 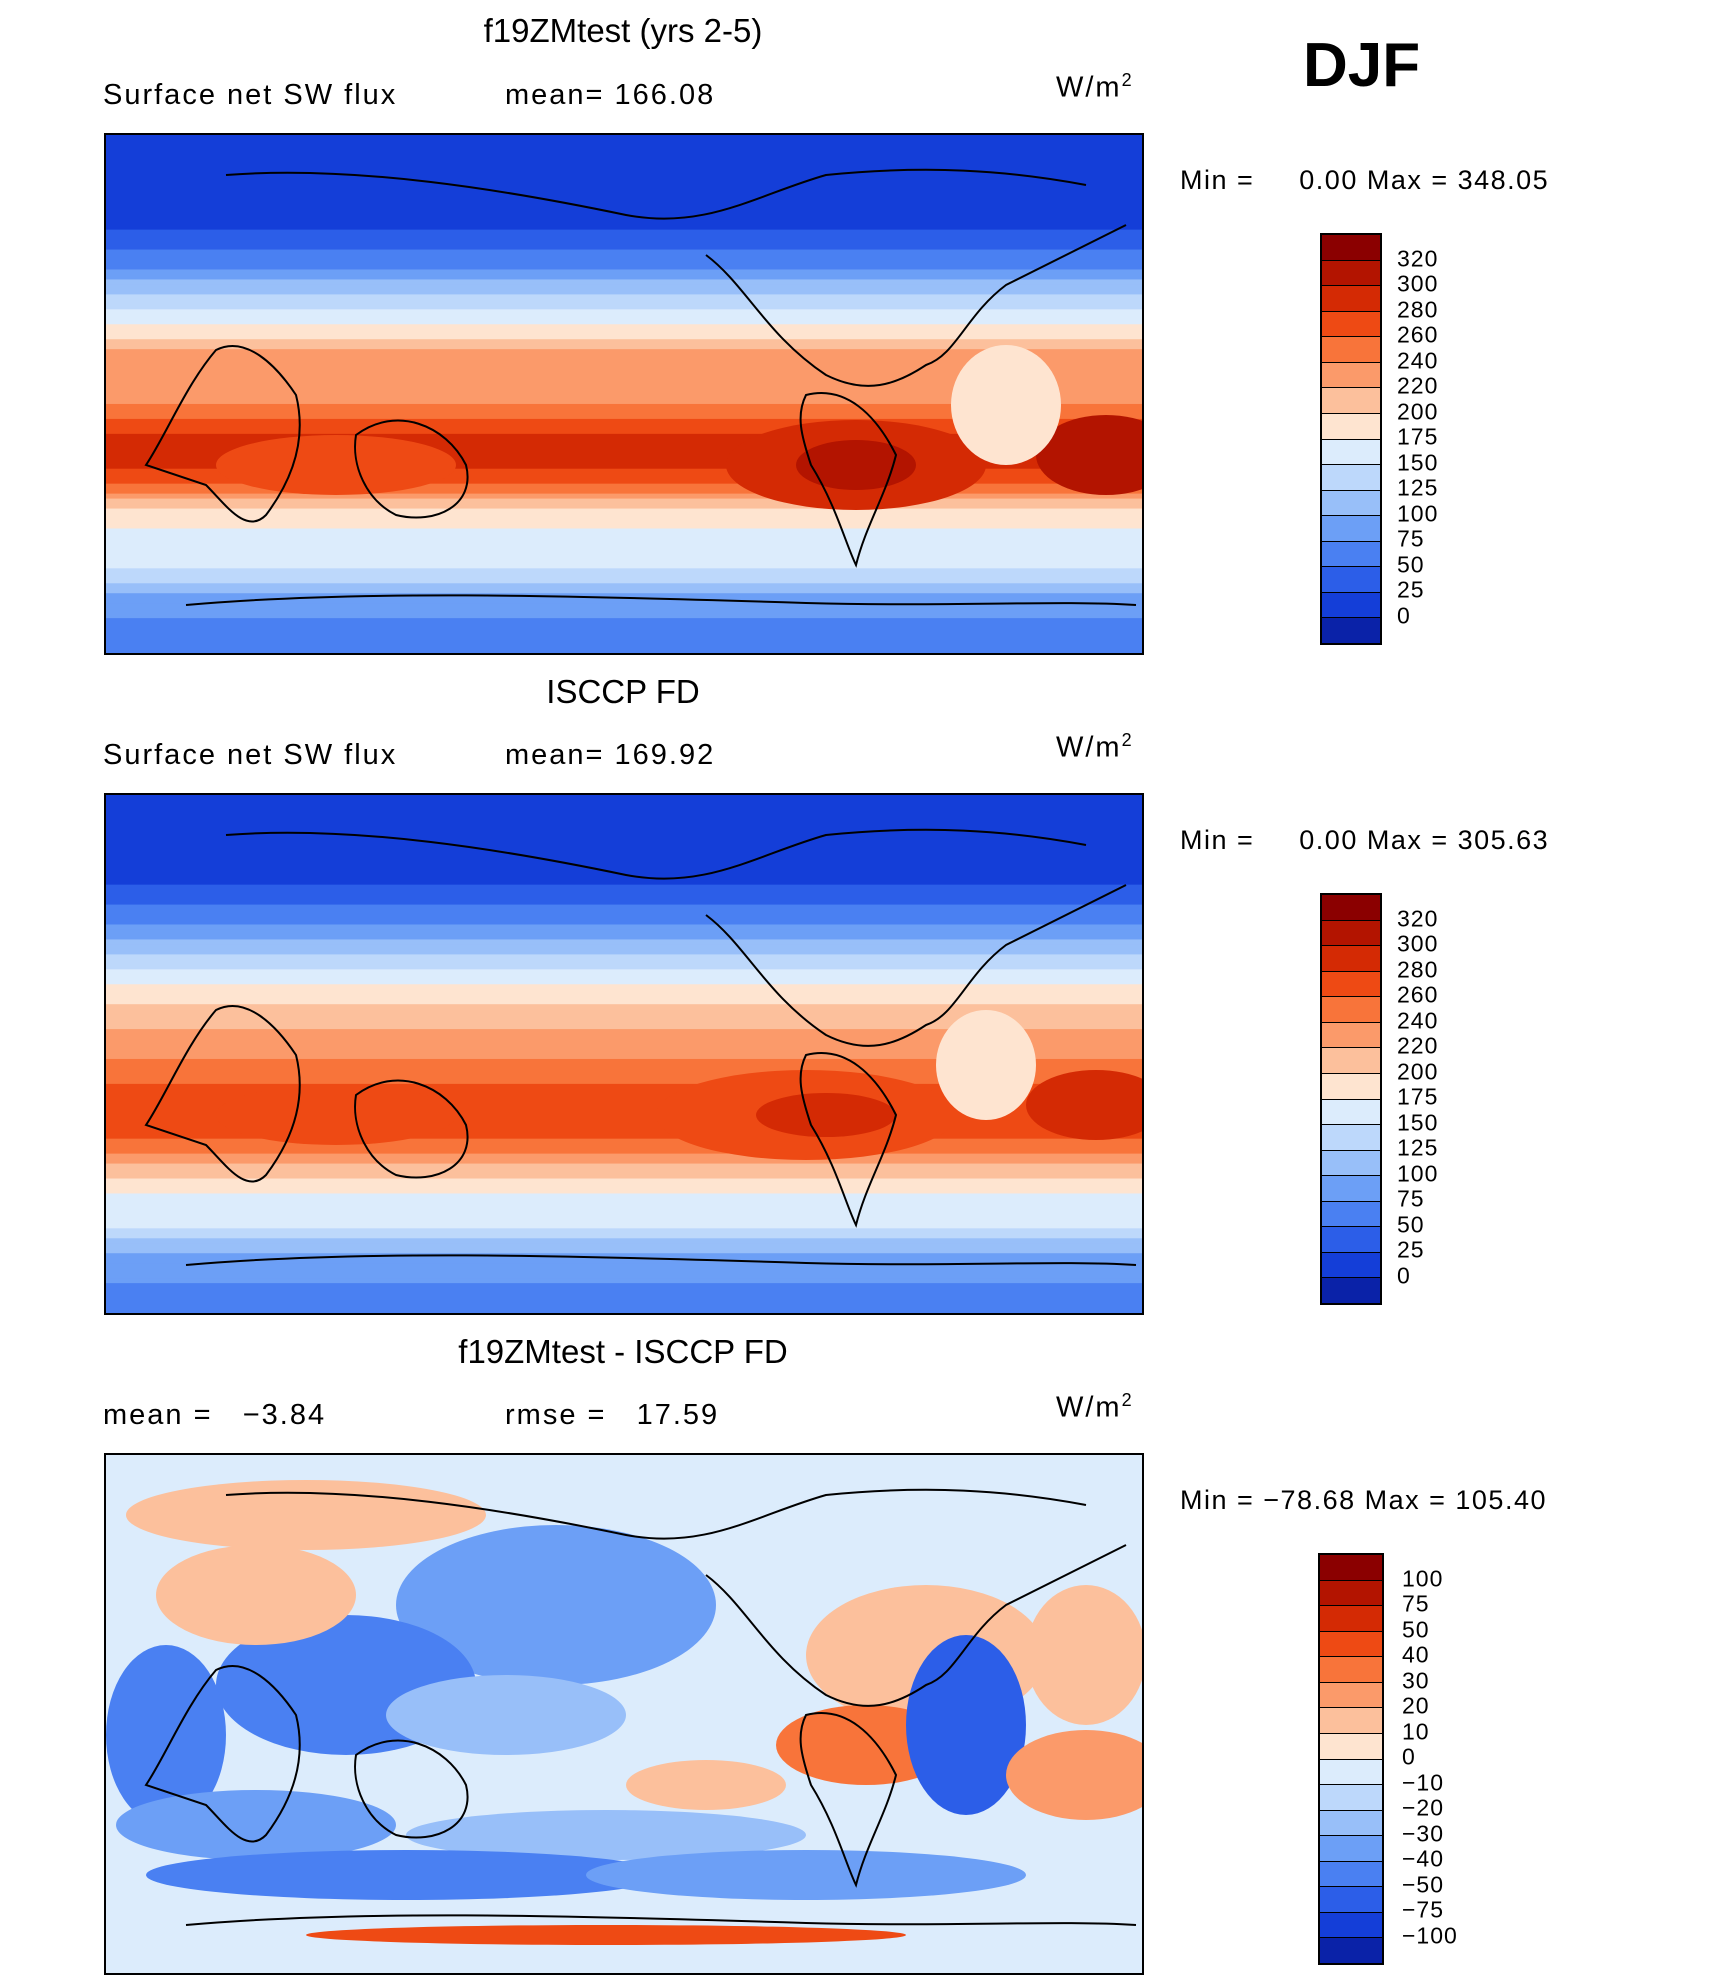 I want to click on colorbar-tick-label: 240, so click(x=1418, y=1020).